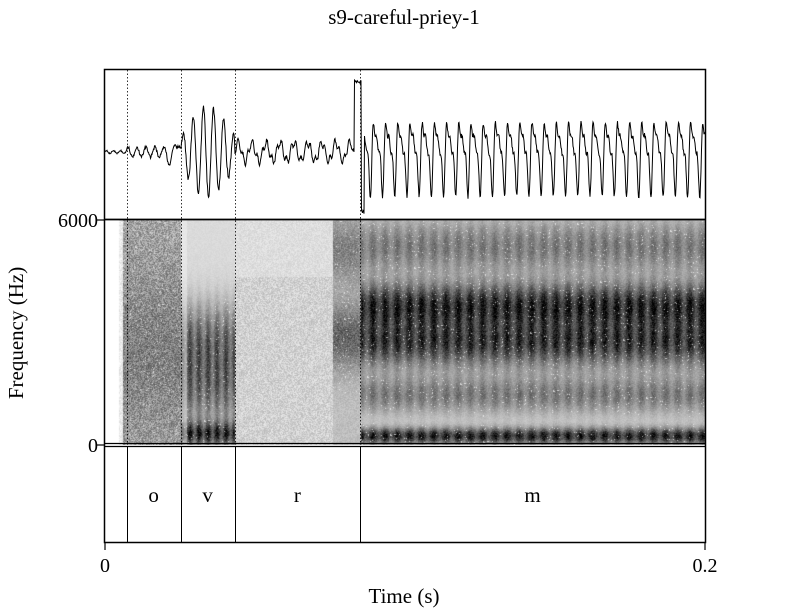 The height and width of the screenshot is (613, 811). I want to click on segment-label-r: r, so click(297, 495).